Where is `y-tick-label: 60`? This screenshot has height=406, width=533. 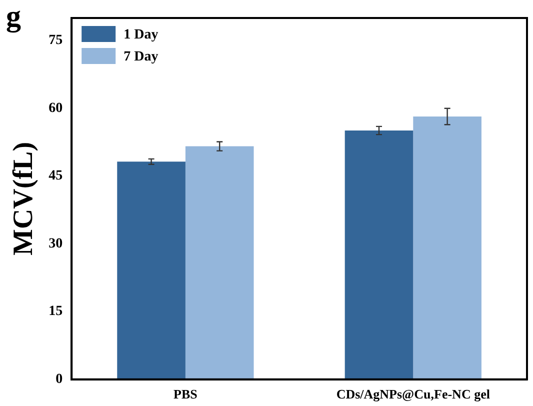 y-tick-label: 60 is located at coordinates (55, 108).